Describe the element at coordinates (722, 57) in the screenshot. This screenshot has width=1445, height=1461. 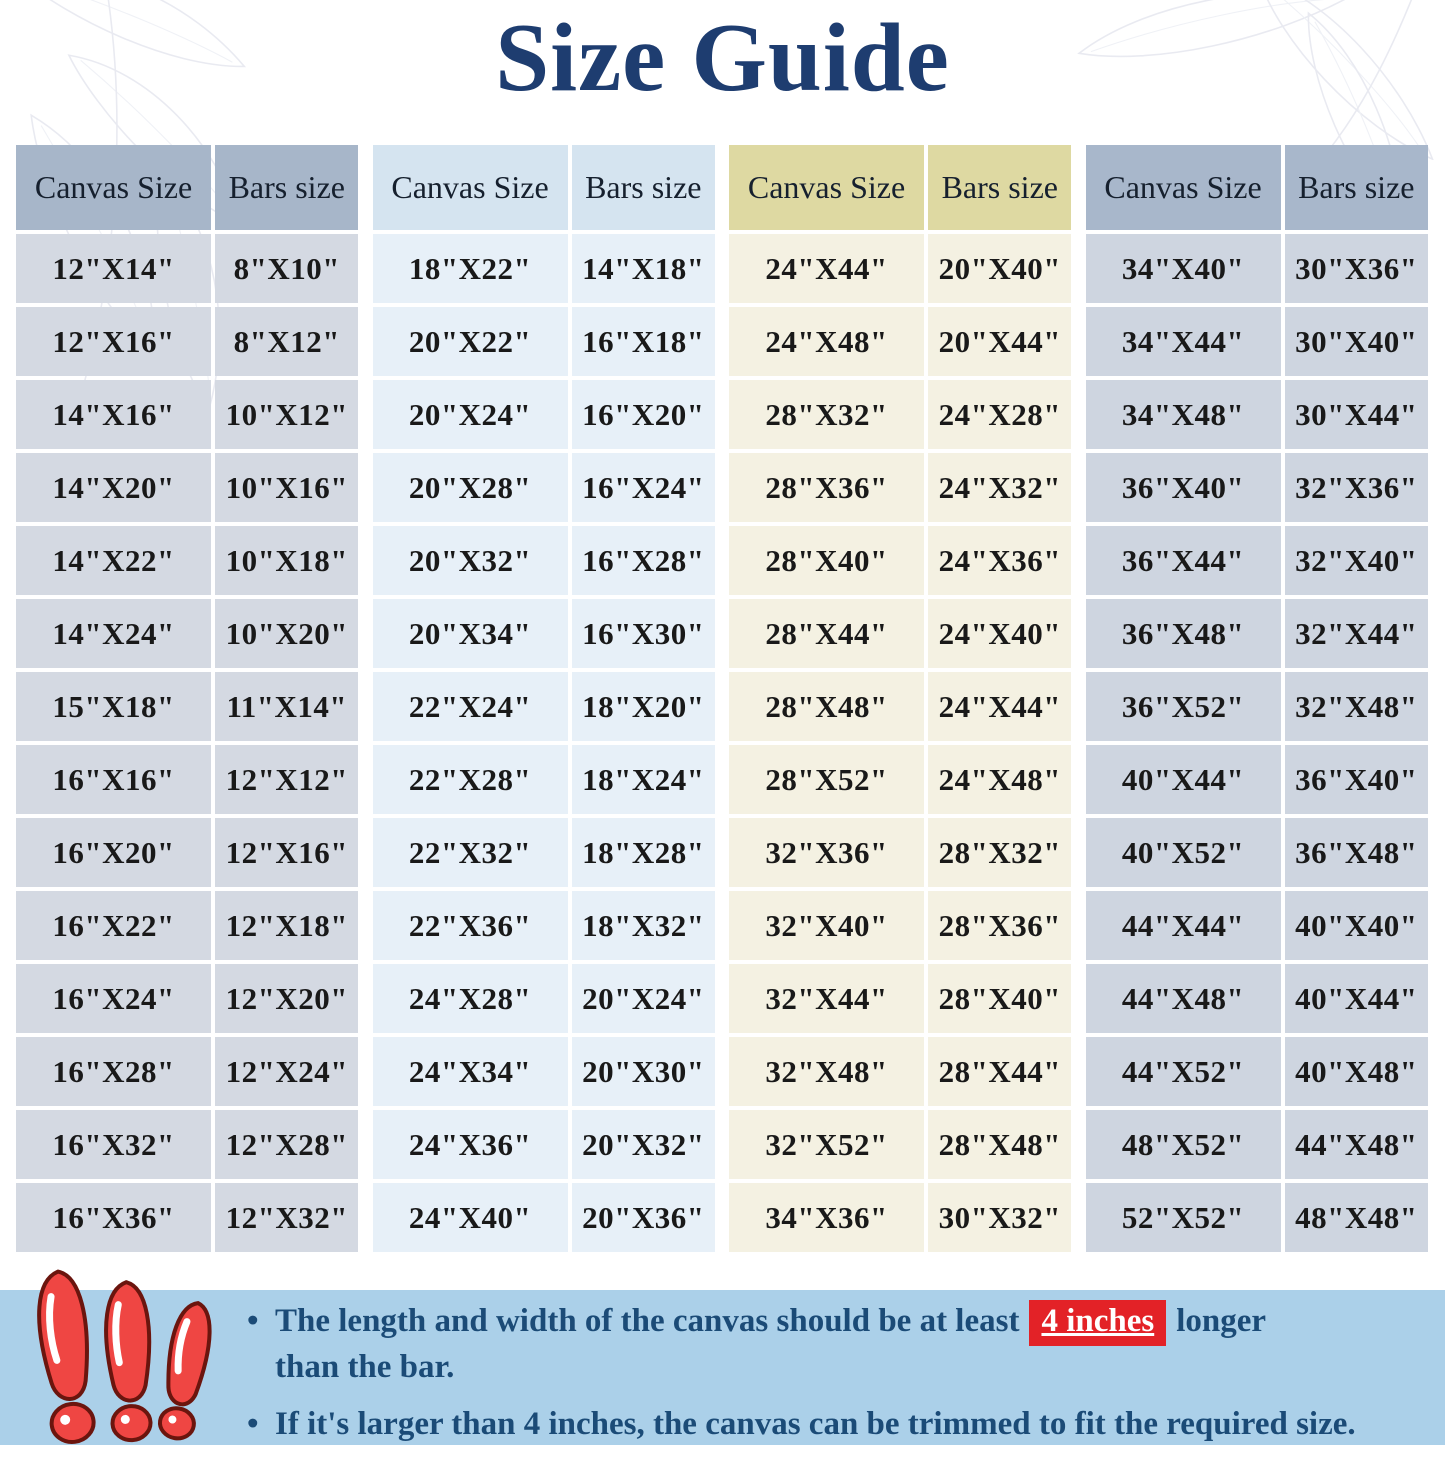
I see `page-title: Size Guide` at that location.